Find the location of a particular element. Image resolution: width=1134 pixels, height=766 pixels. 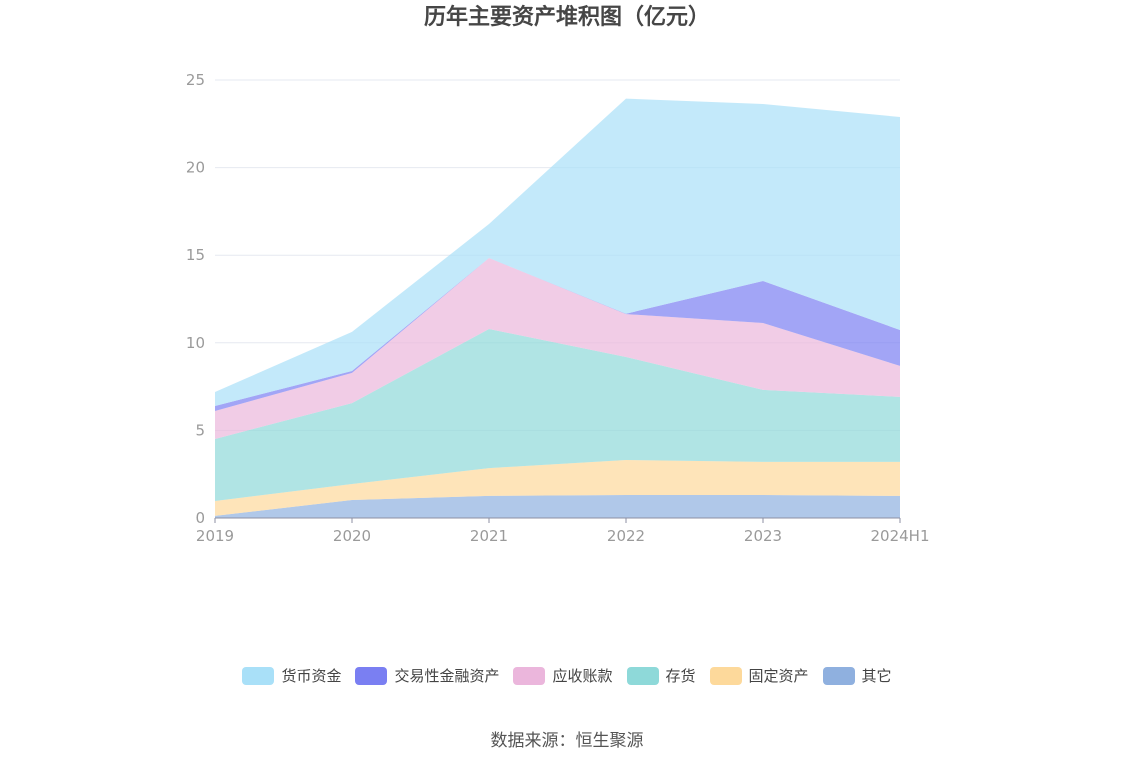

y-axis: 0 5 10 15 20 25 is located at coordinates (195, 299).